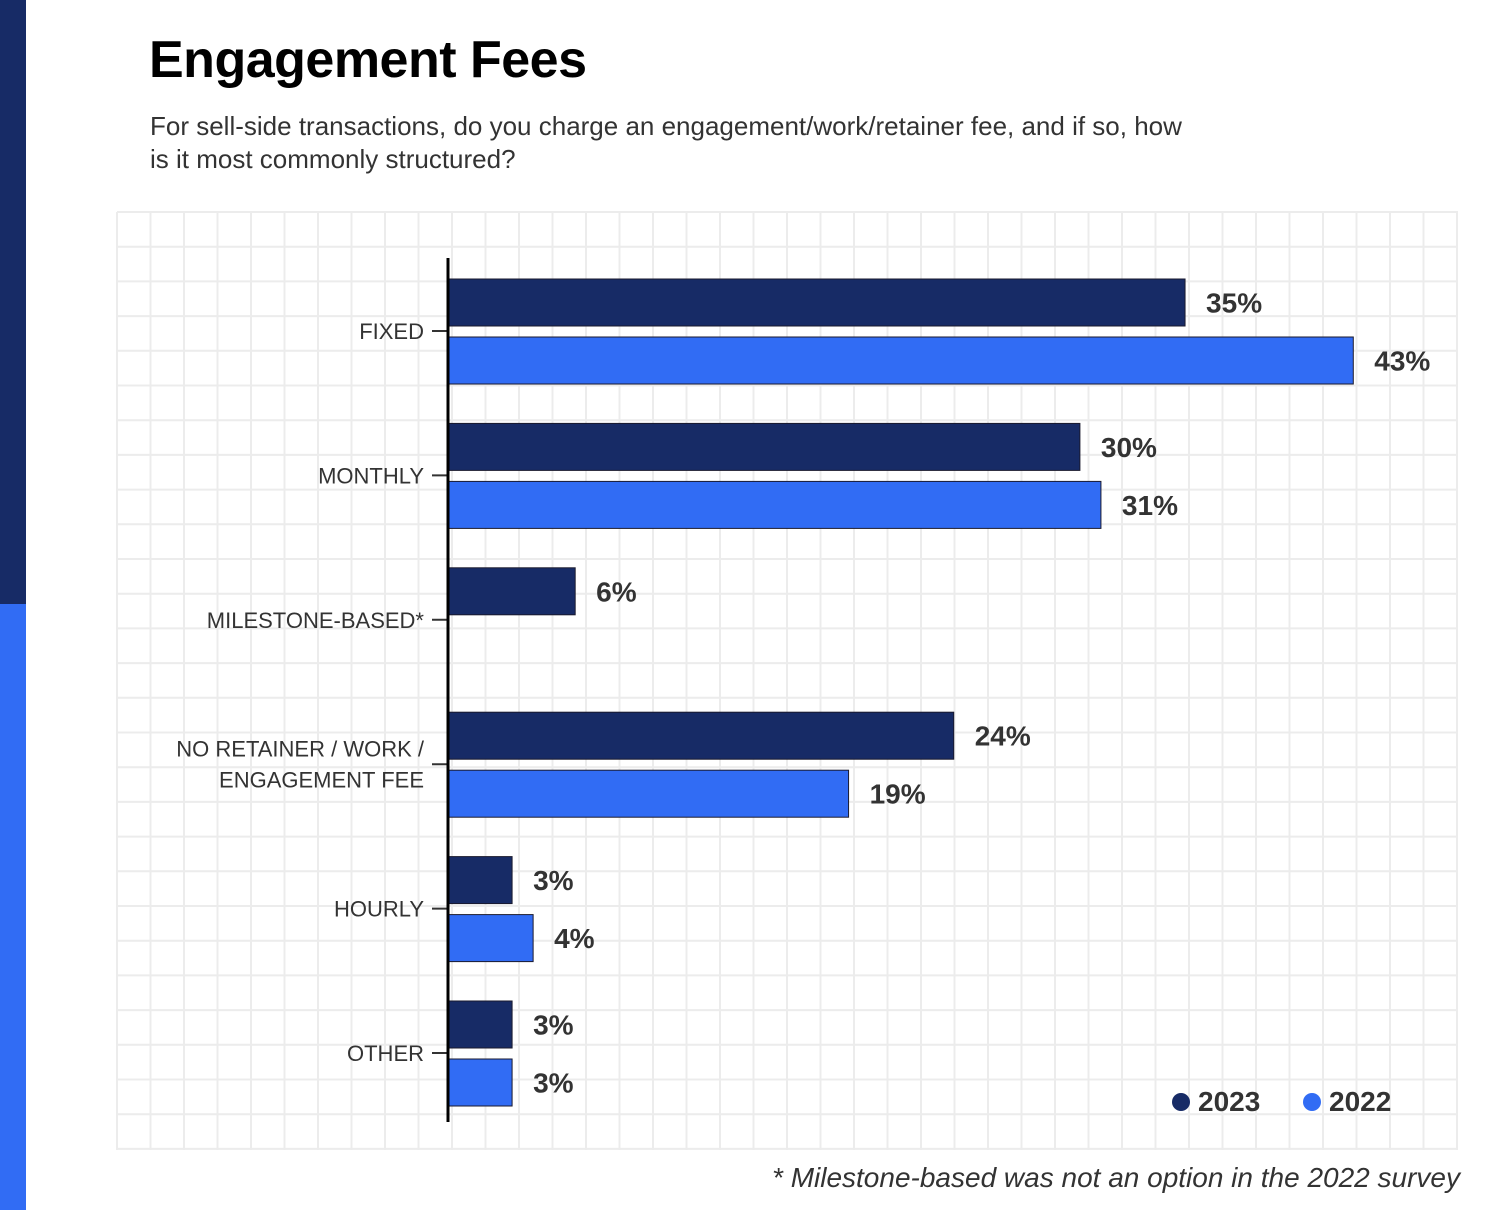  Describe the element at coordinates (1312, 1102) in the screenshot. I see `legend-marker-2022` at that location.